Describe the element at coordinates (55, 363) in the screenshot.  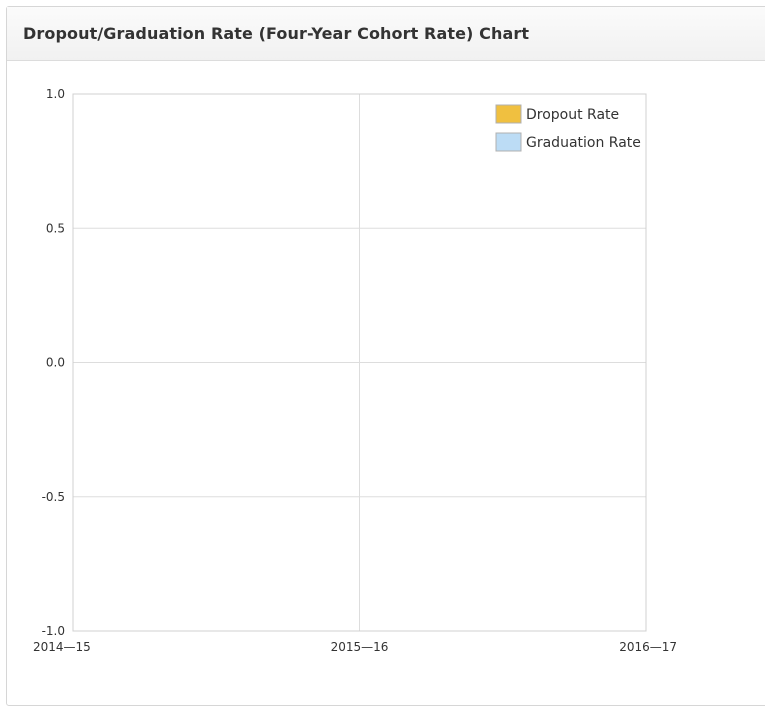
I see `y-tick-label: 0.0` at that location.